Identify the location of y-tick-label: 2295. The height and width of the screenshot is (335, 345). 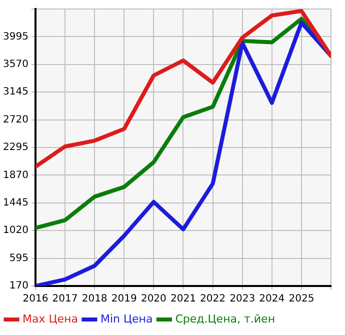
(15, 148).